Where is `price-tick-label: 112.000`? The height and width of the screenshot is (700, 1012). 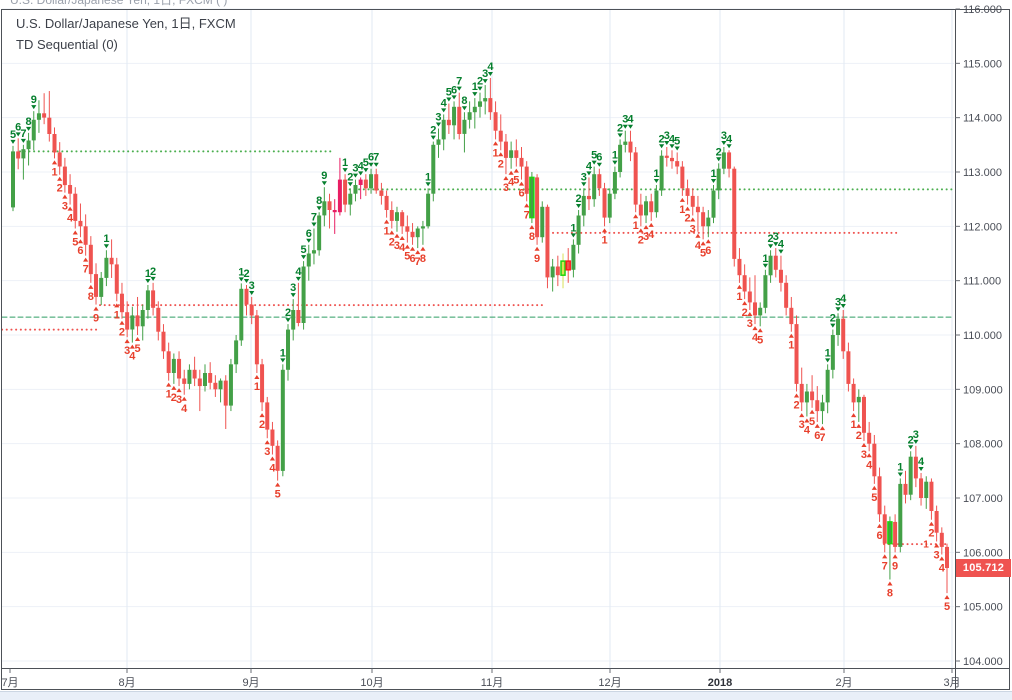
price-tick-label: 112.000 is located at coordinates (982, 227).